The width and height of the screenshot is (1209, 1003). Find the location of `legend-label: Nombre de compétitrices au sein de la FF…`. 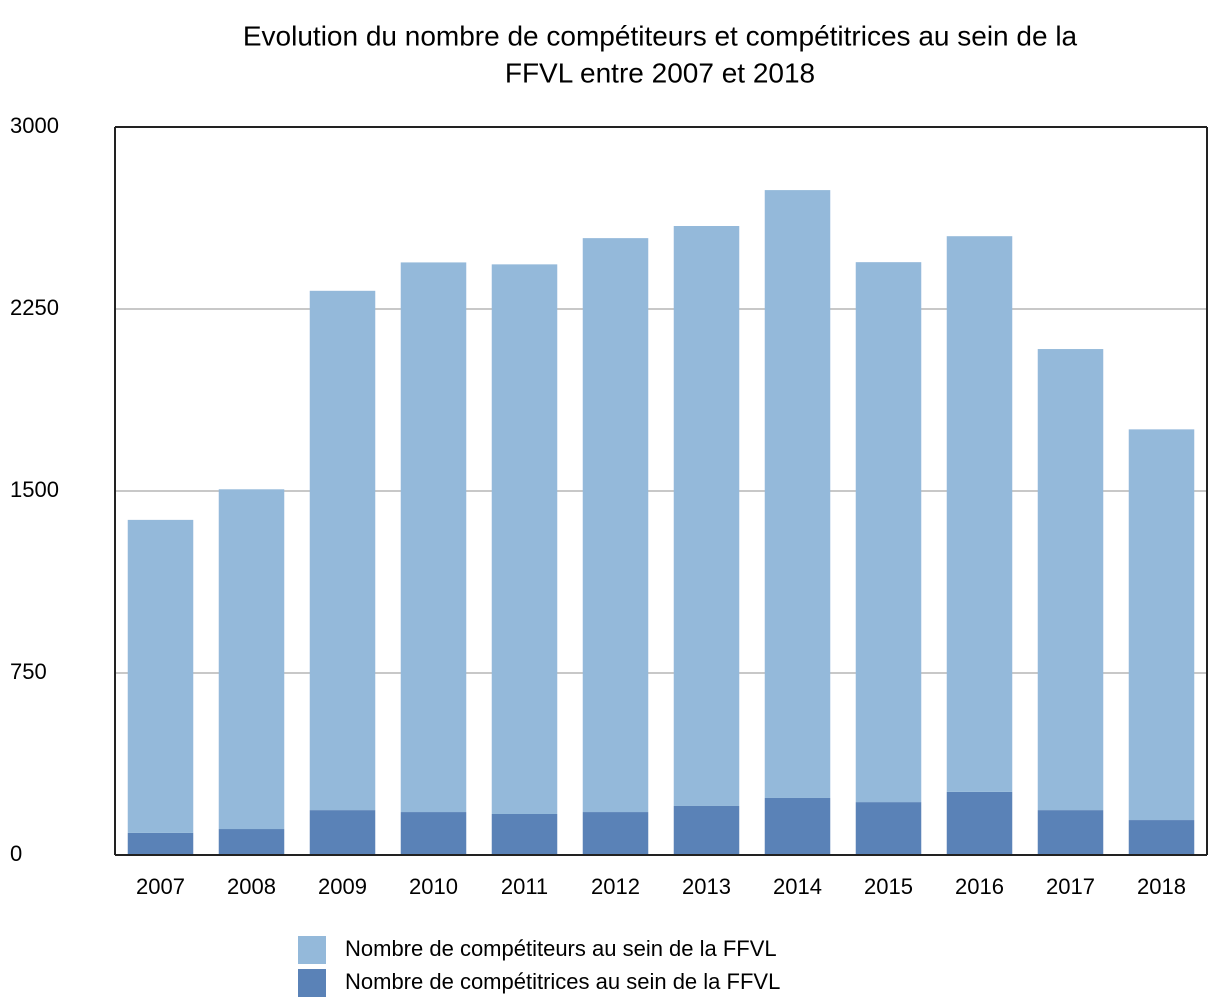

legend-label: Nombre de compétitrices au sein de la FF… is located at coordinates (562, 981).